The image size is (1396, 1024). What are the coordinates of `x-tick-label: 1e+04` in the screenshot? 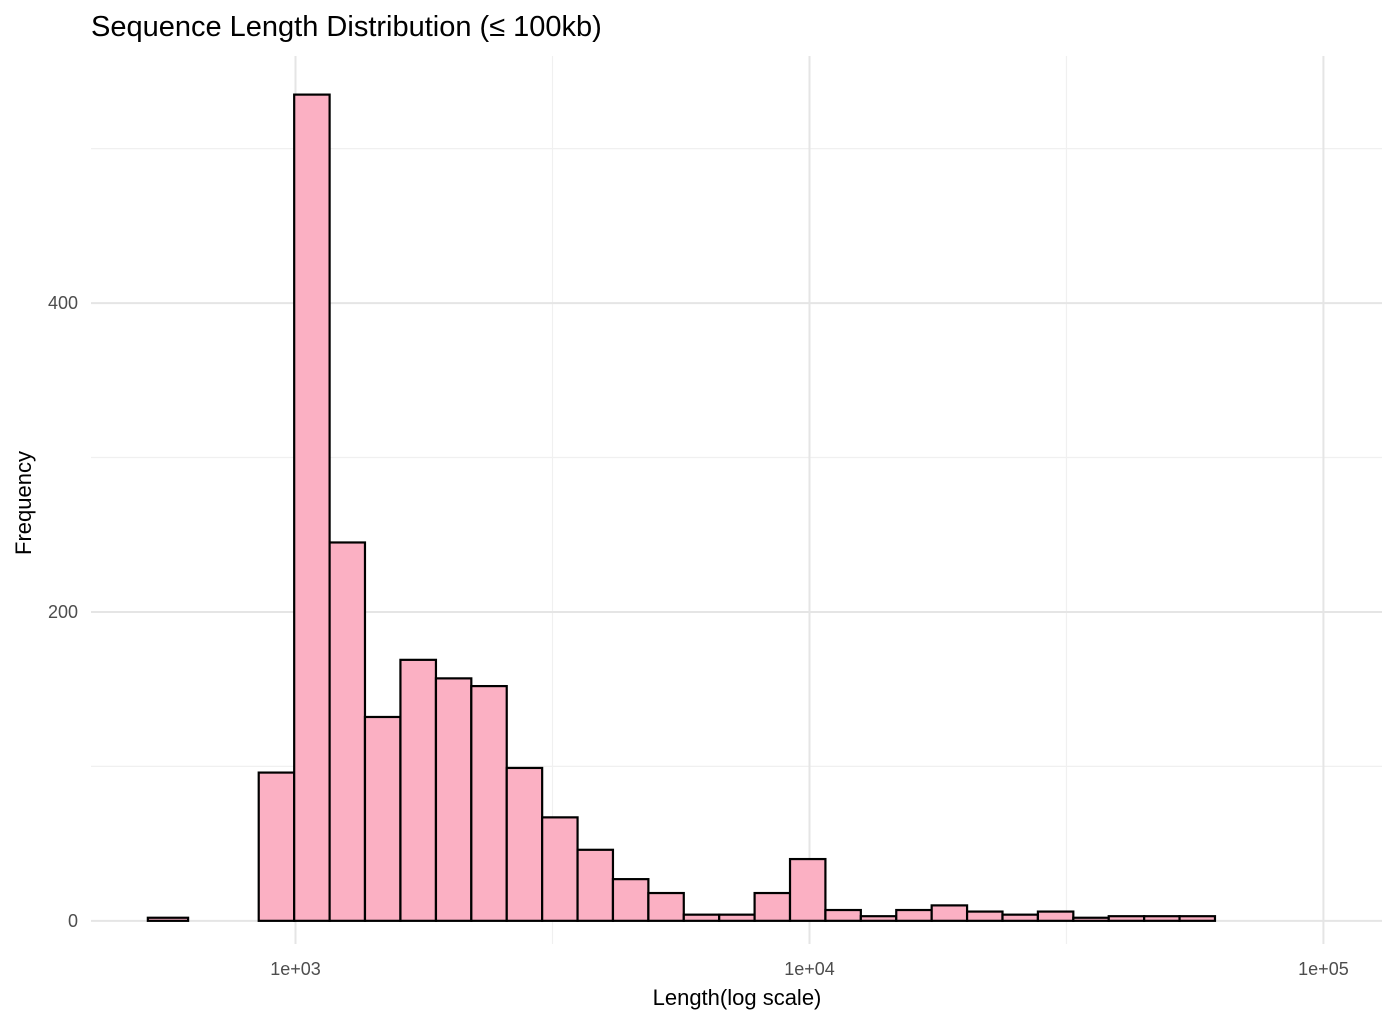 It's located at (809, 969).